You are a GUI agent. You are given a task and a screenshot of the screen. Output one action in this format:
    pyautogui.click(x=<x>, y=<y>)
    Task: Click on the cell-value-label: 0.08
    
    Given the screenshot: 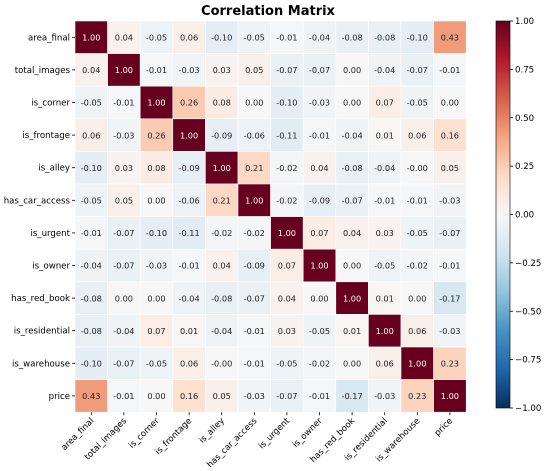 What is the action you would take?
    pyautogui.click(x=156, y=168)
    